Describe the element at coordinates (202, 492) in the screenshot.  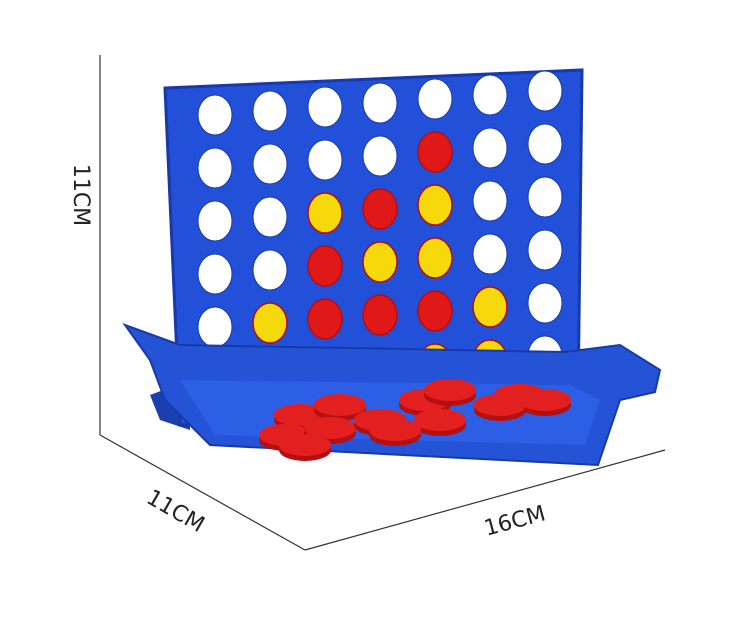
I see `depth-line` at that location.